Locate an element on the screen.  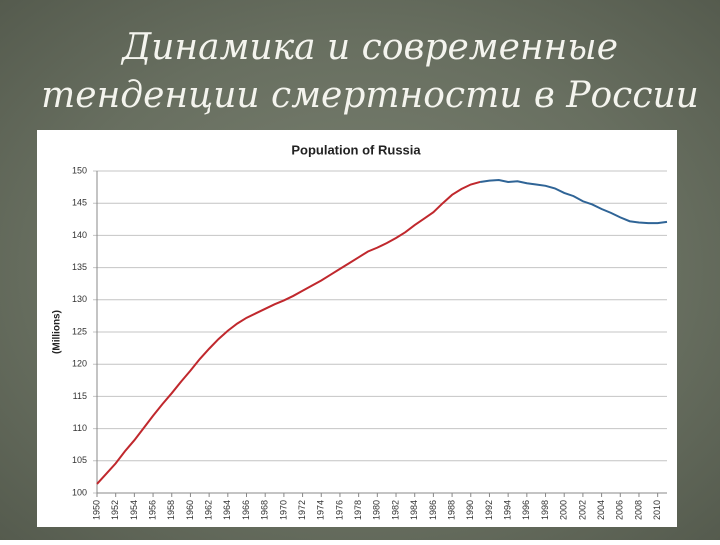
x-tick-label: 1982 is located at coordinates (395, 510).